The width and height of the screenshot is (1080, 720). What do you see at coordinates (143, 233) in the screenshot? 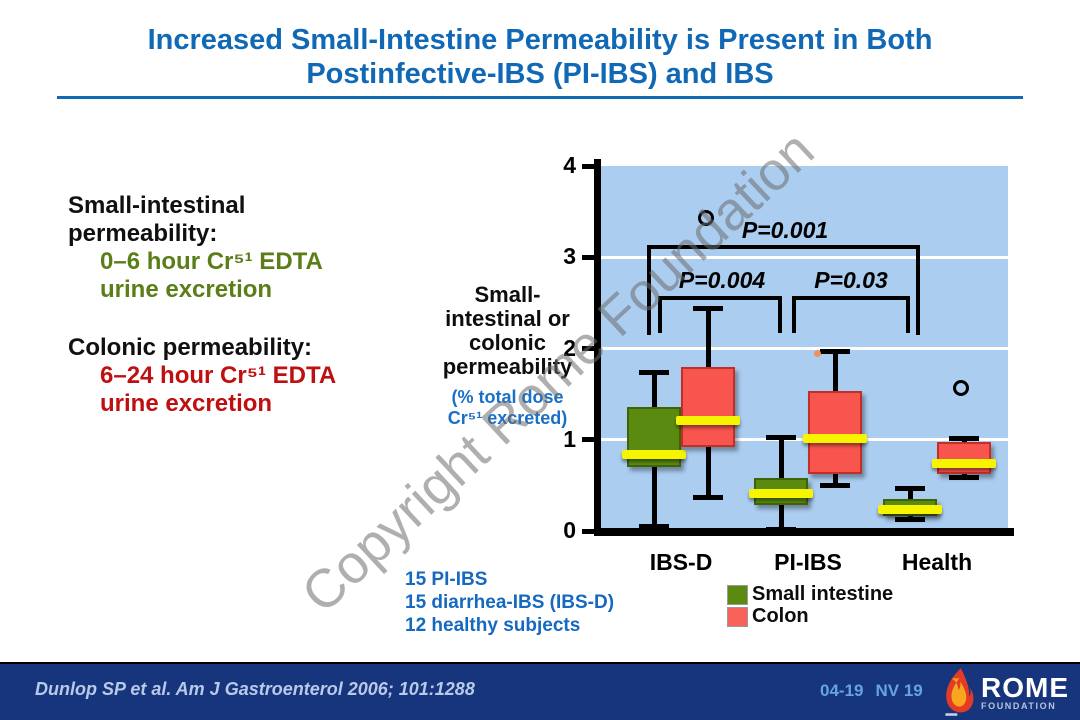
I see `small-intestinal-heading-line2: permeability:` at bounding box center [143, 233].